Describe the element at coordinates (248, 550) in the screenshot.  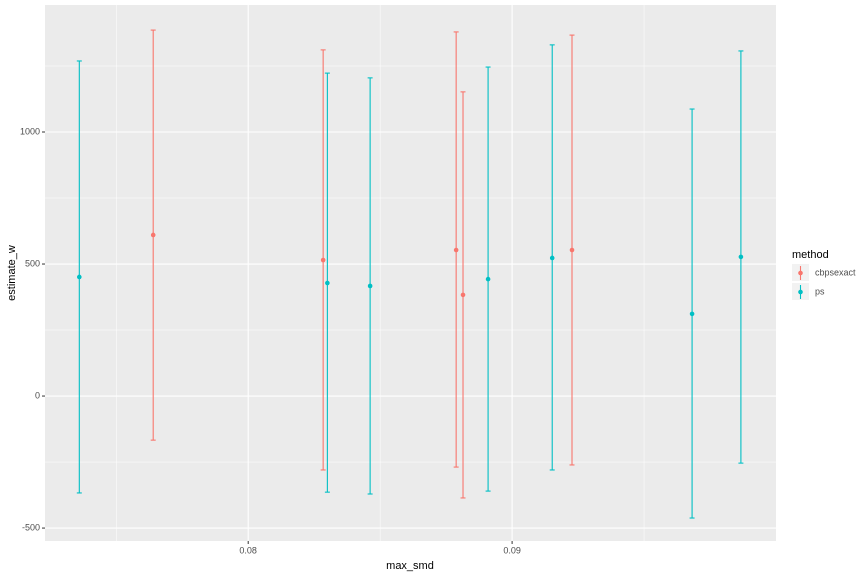
I see `x-tick-label: 0.08` at that location.